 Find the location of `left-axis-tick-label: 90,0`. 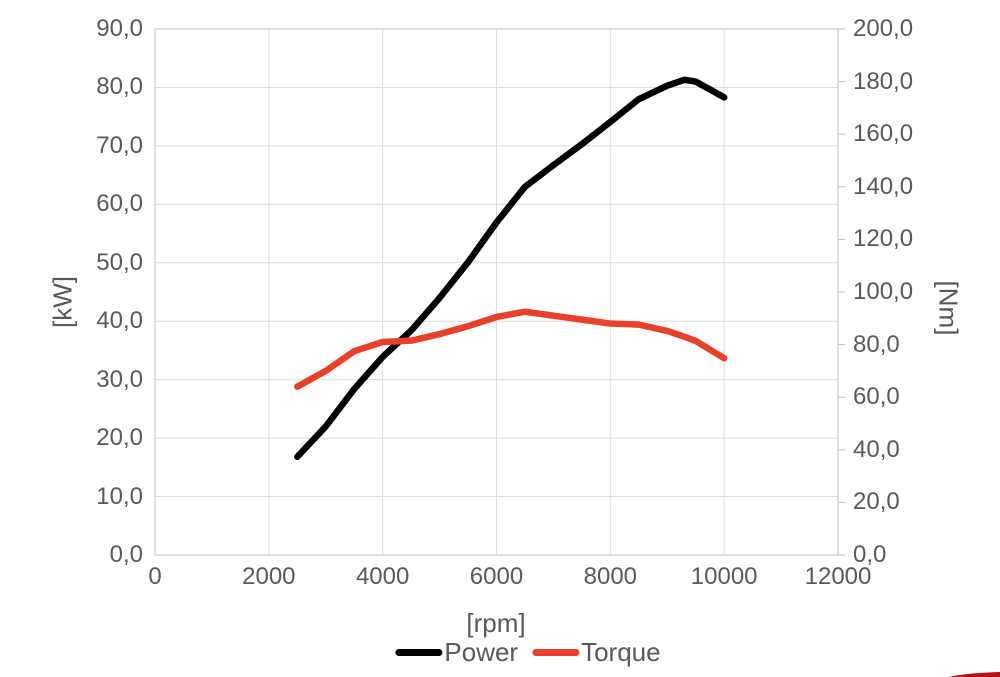

left-axis-tick-label: 90,0 is located at coordinates (119, 28).